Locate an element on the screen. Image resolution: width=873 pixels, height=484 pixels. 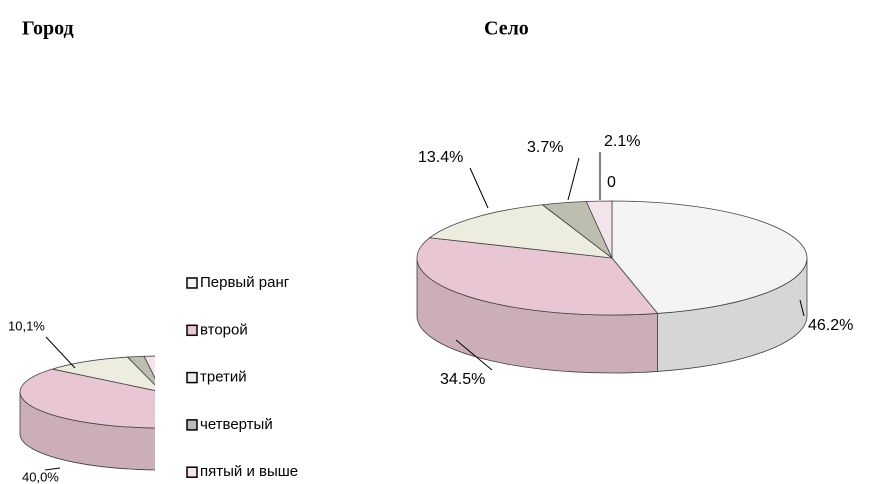
legend-label: пятый и выше is located at coordinates (249, 471).